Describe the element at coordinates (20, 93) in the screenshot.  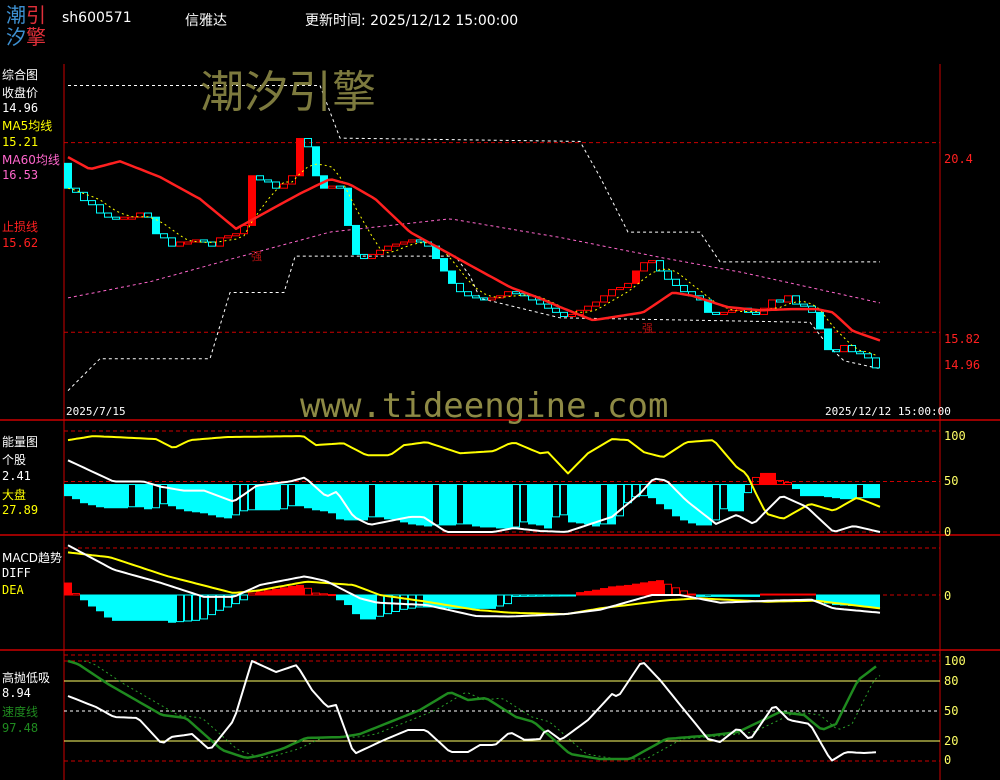
I see `close-label: 收盘价` at that location.